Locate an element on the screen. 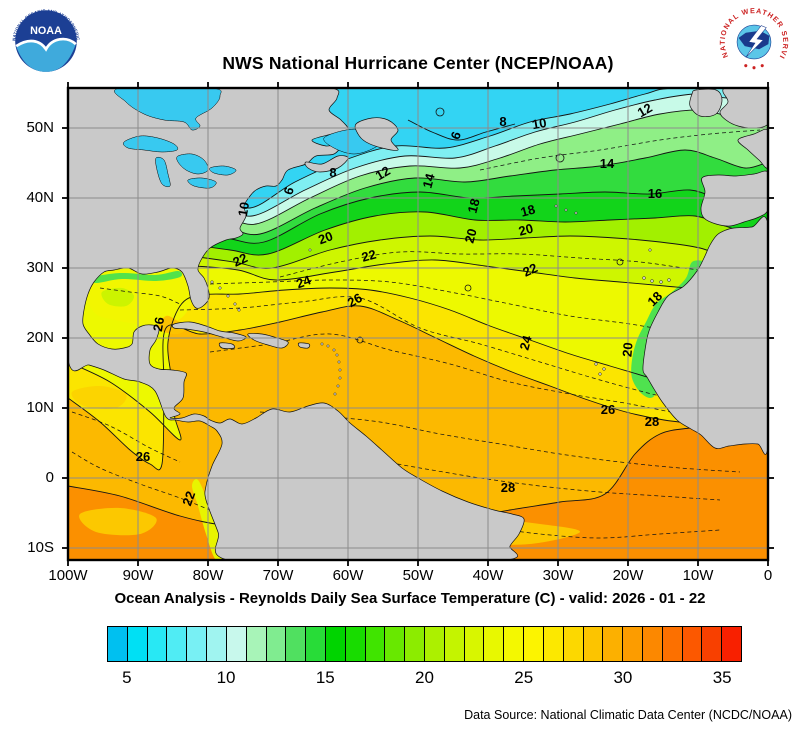  latitude-tick-label: 30N is located at coordinates (40, 267).